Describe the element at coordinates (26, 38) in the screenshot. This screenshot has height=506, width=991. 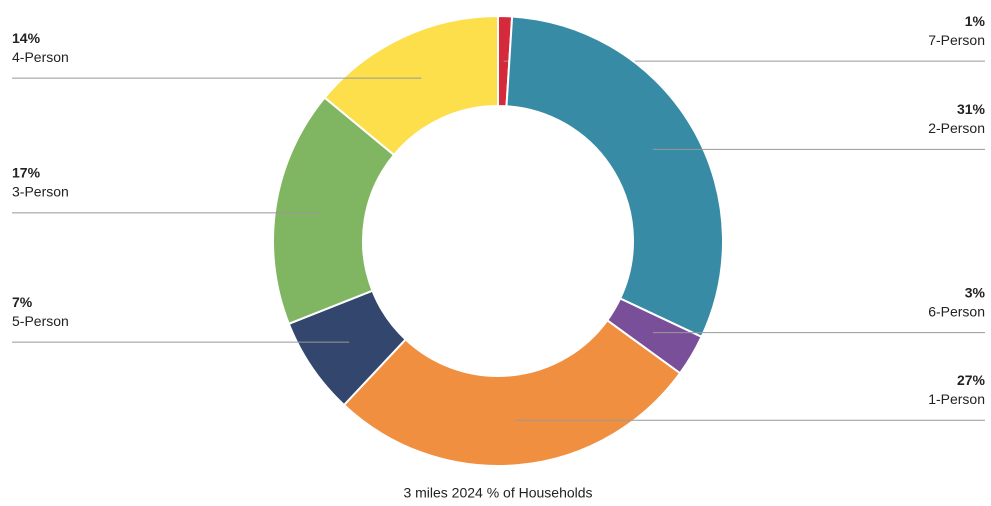
I see `value-label: 14%` at that location.